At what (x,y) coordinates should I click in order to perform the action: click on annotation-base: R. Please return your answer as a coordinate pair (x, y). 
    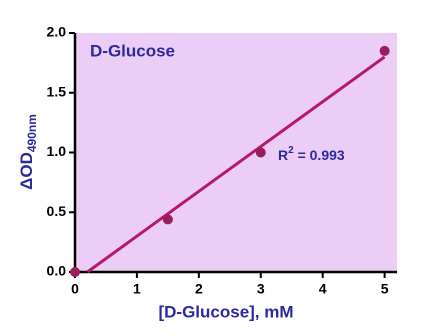
    Looking at the image, I should click on (283, 155).